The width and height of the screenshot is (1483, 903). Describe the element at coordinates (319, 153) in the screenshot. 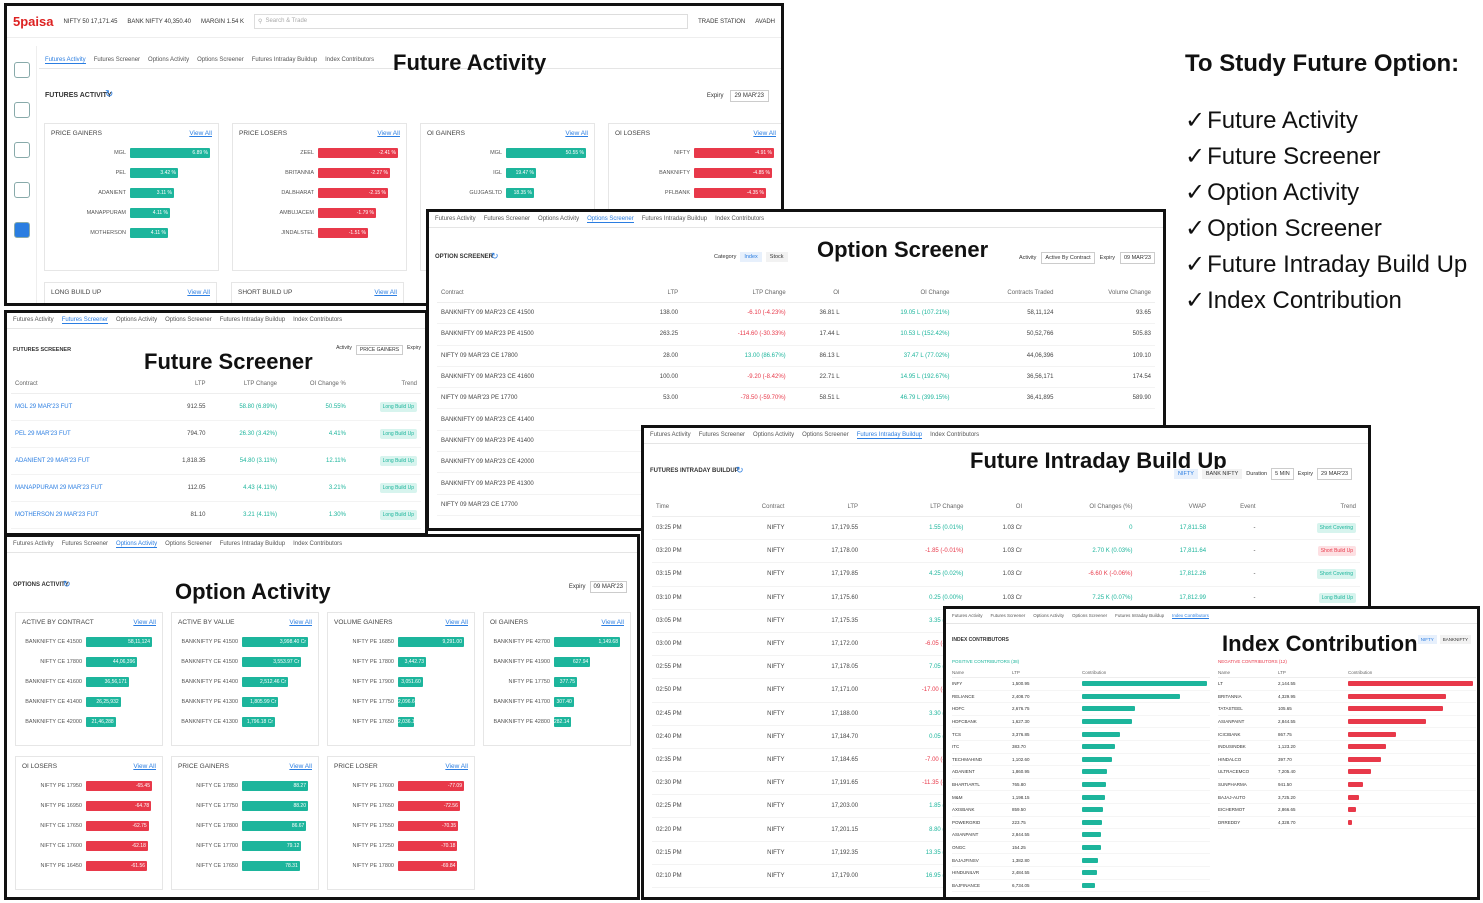

I see `bar-row: ZEEL -2.41 %` at that location.